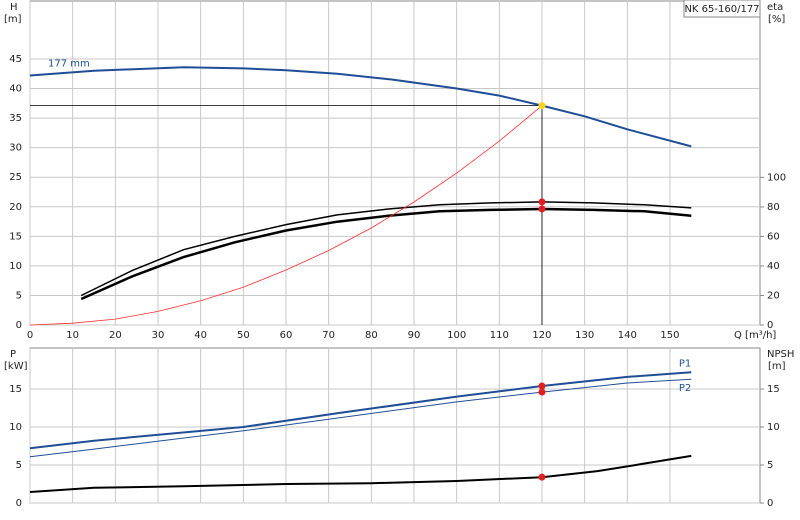 This screenshot has height=520, width=800. What do you see at coordinates (773, 389) in the screenshot?
I see `y2-tick-label: 15` at bounding box center [773, 389].